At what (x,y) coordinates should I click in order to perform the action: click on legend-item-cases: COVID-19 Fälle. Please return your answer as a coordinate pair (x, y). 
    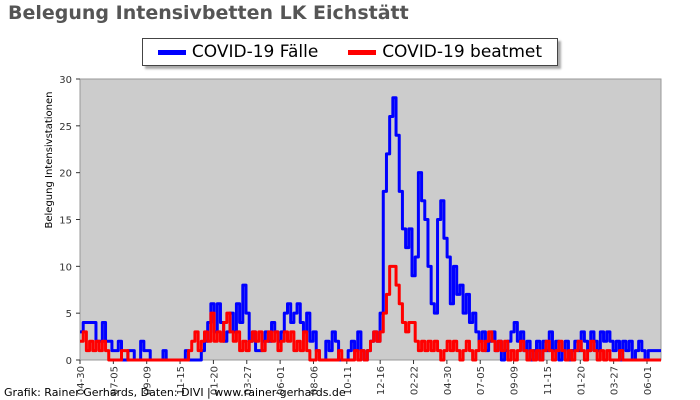
    Looking at the image, I should click on (238, 52).